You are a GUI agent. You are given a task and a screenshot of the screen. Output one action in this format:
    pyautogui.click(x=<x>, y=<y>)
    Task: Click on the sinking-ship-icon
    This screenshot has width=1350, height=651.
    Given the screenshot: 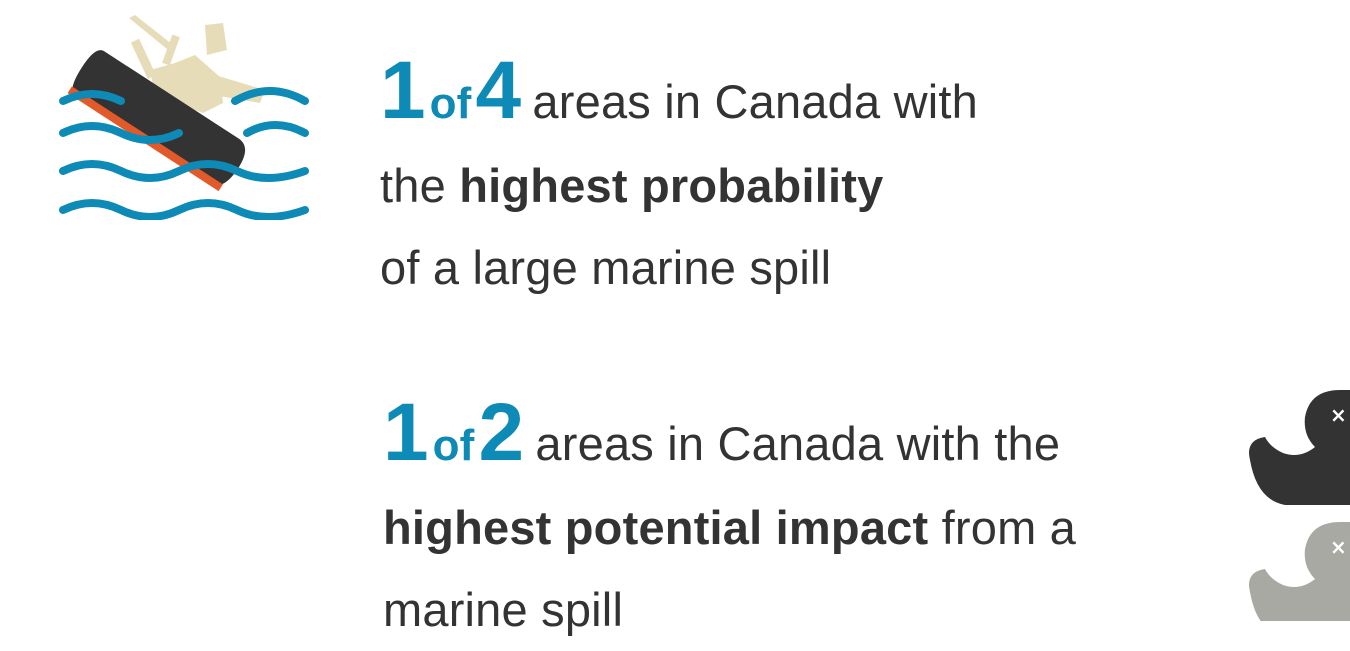 What is the action you would take?
    pyautogui.click(x=184, y=117)
    